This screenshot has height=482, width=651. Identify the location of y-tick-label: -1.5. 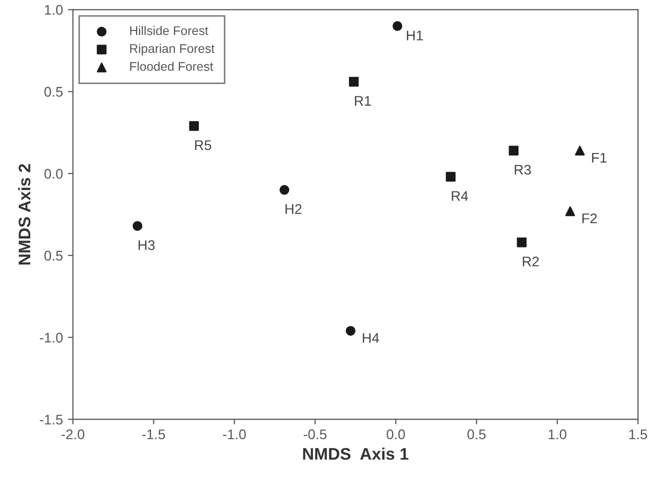
(51, 419).